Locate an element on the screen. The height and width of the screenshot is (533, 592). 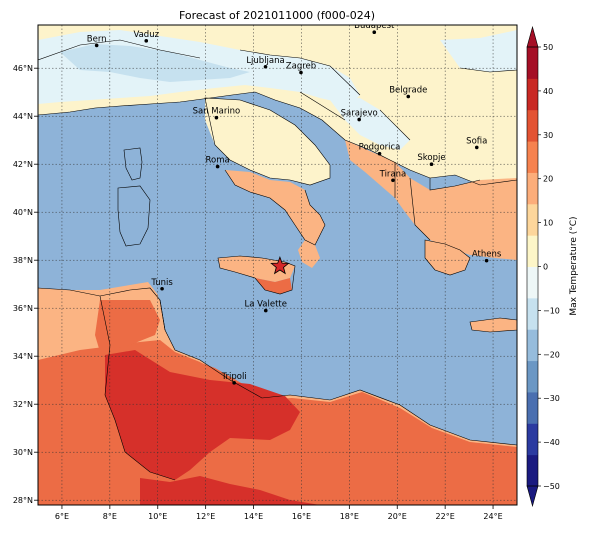
libya-hottest-zone is located at coordinates (202, 415).